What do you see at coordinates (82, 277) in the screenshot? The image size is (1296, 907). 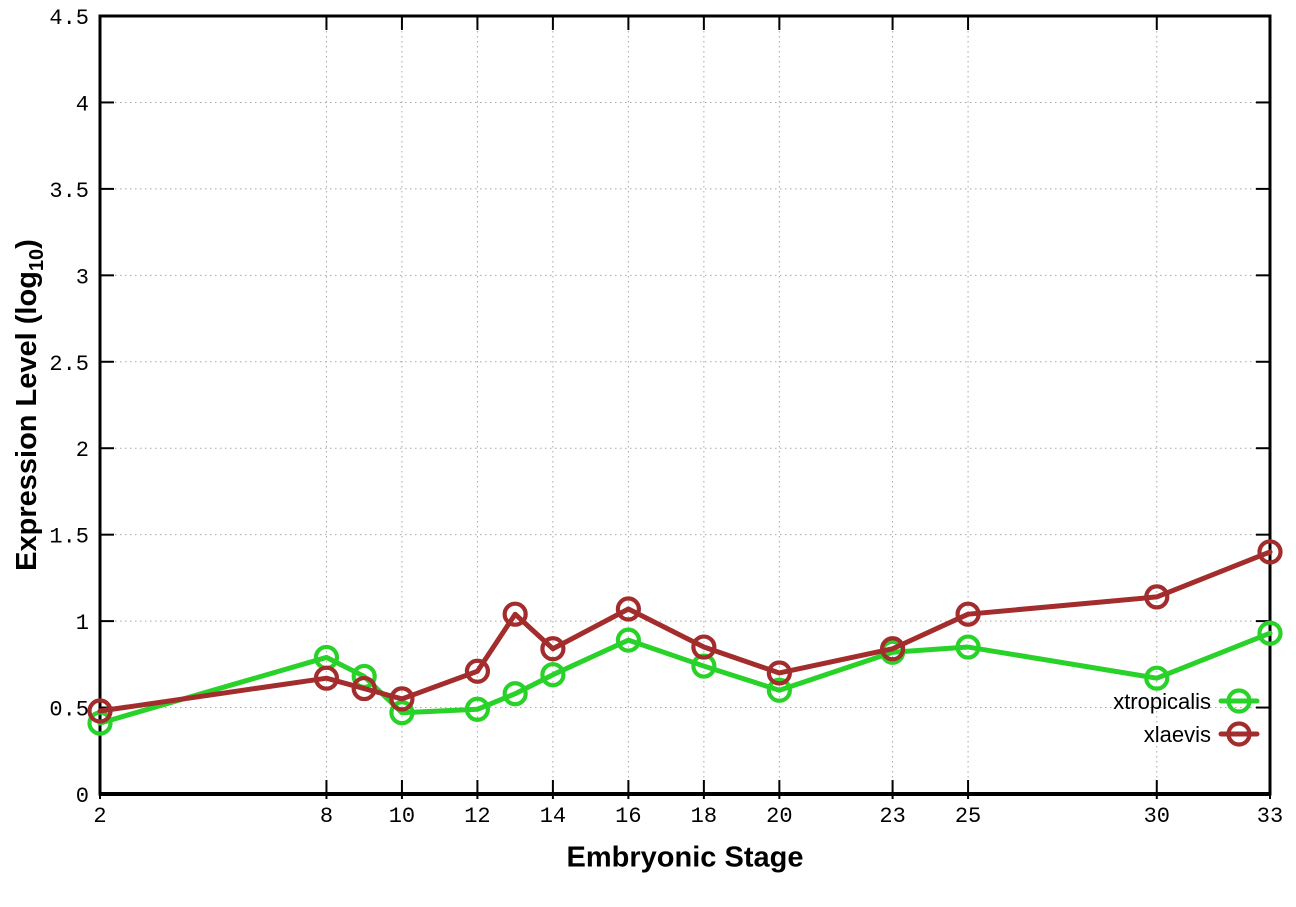 I see `y-tick-label-3: 3` at bounding box center [82, 277].